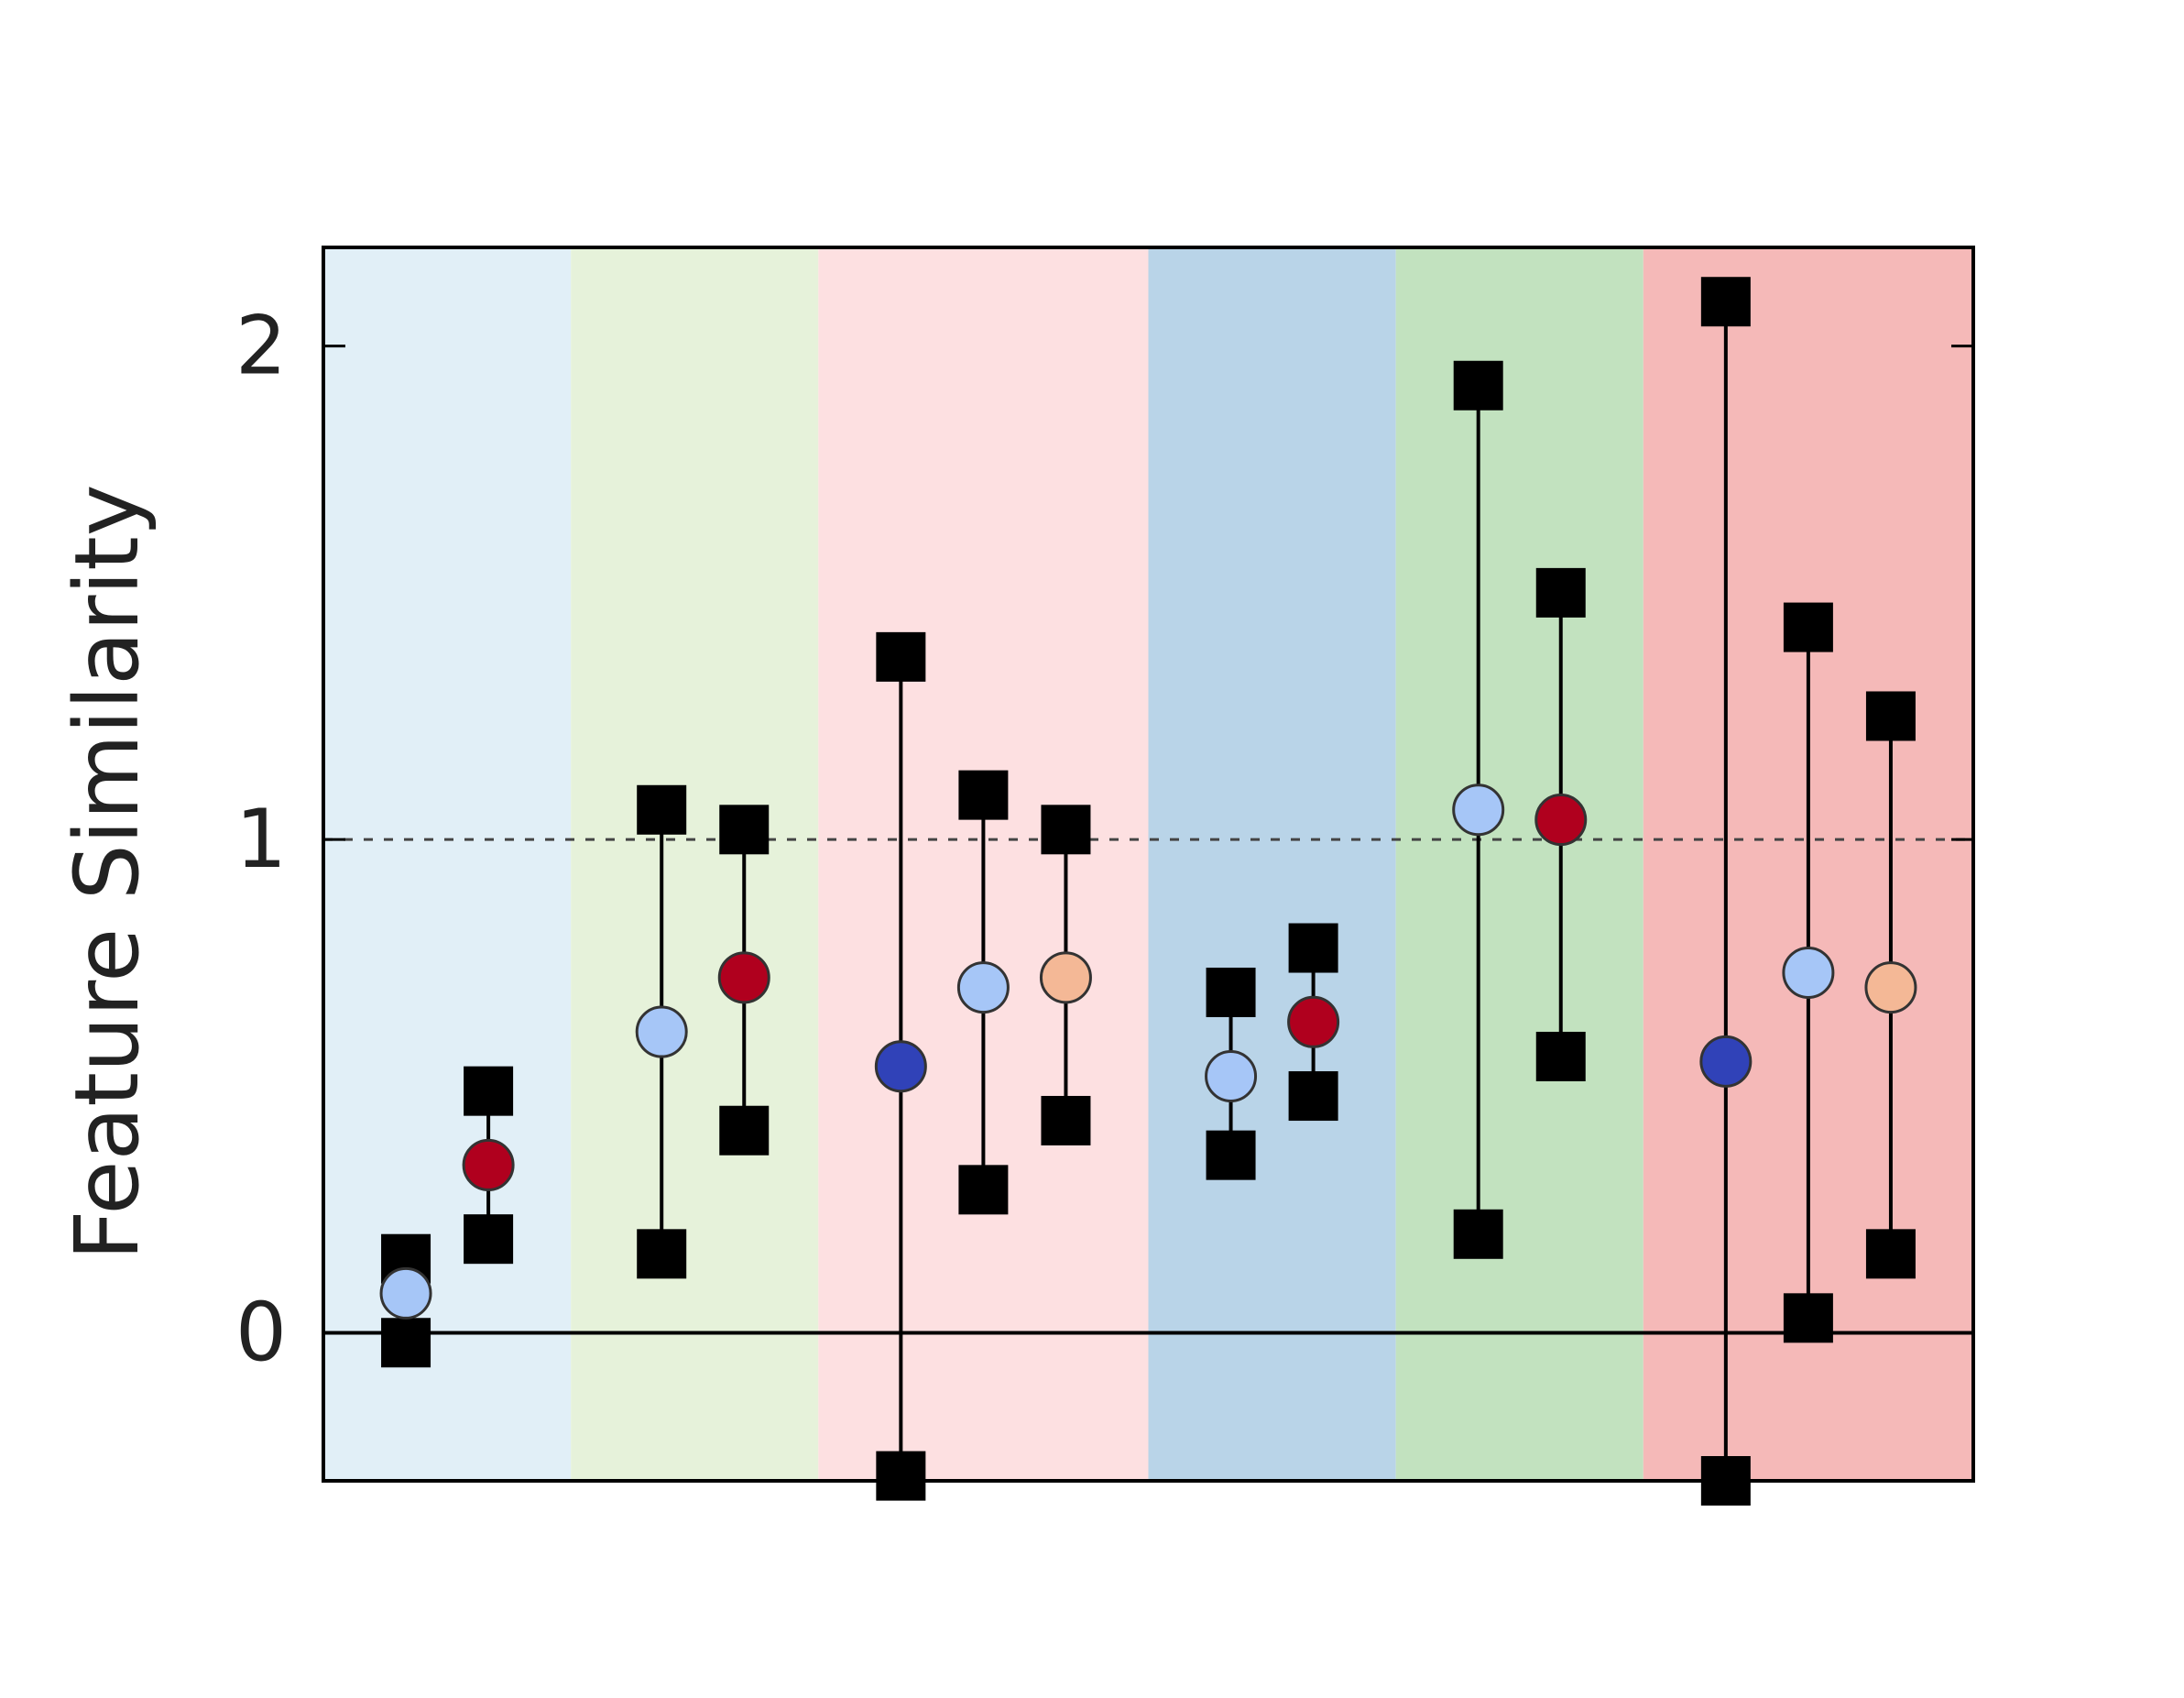  I want to click on y-axis-label: Feature Similarity, so click(107, 872).